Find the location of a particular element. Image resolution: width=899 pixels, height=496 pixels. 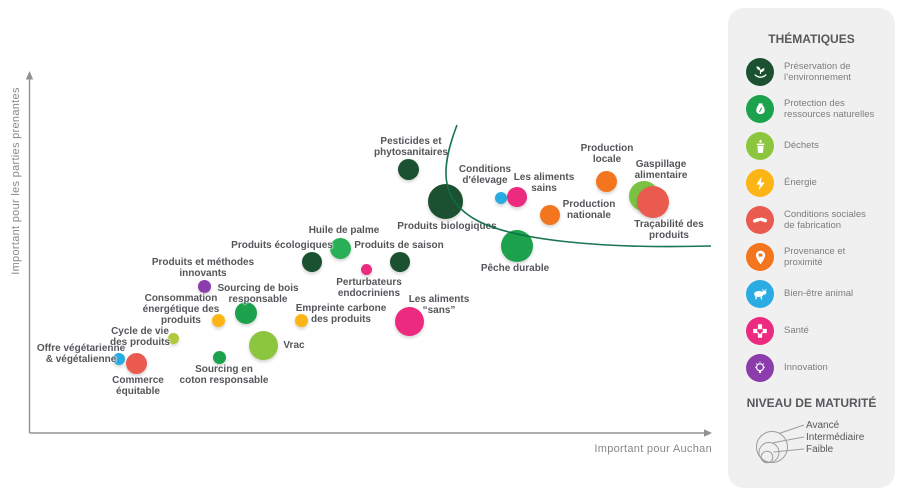

maturity-level-label-avancé: Avancé is located at coordinates (823, 425).